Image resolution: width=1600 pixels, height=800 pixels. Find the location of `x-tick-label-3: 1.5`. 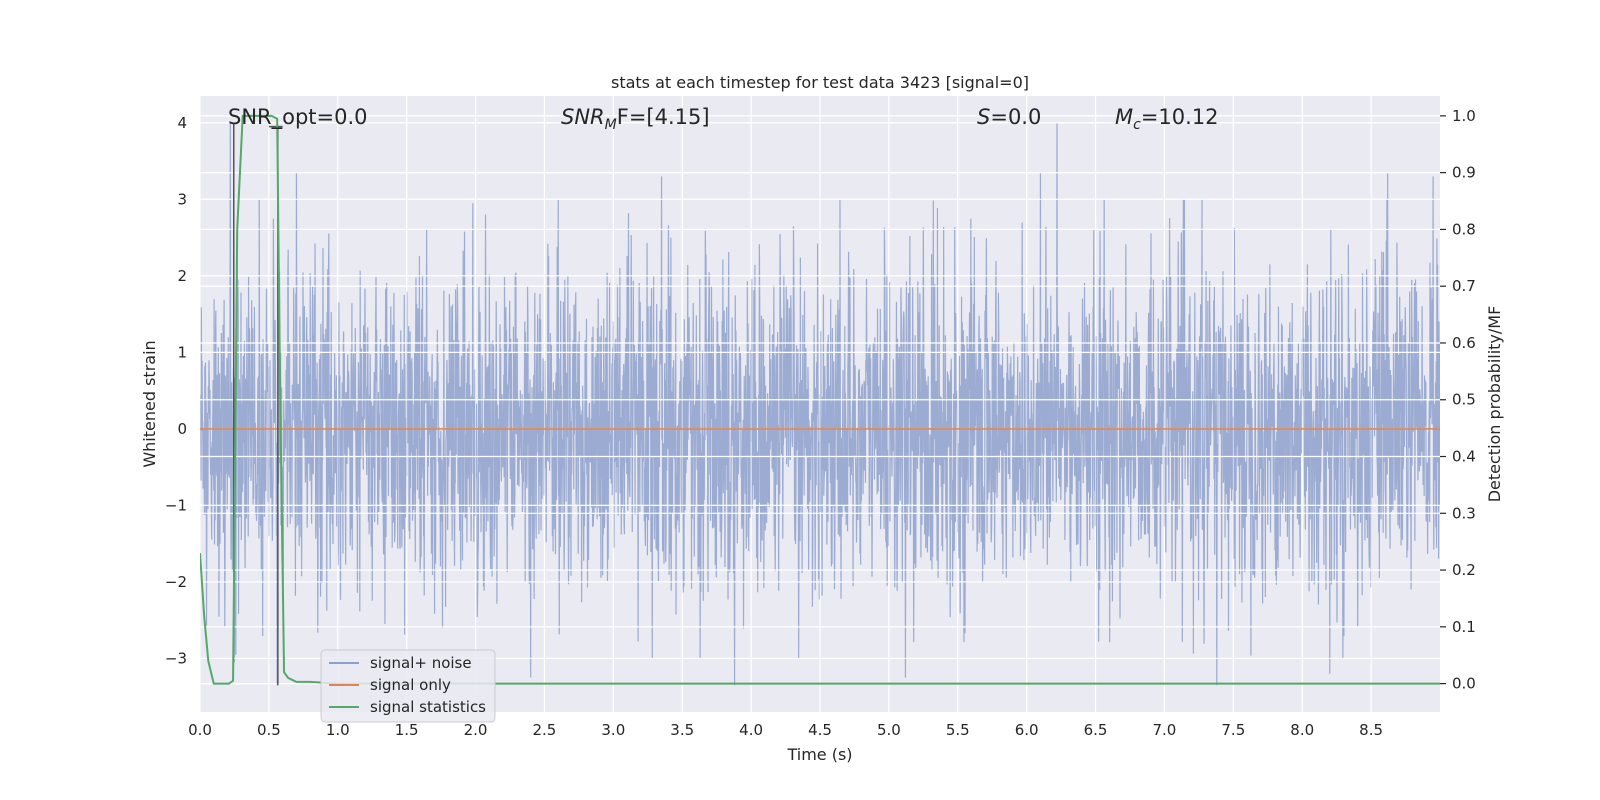

x-tick-label-3: 1.5 is located at coordinates (407, 730).